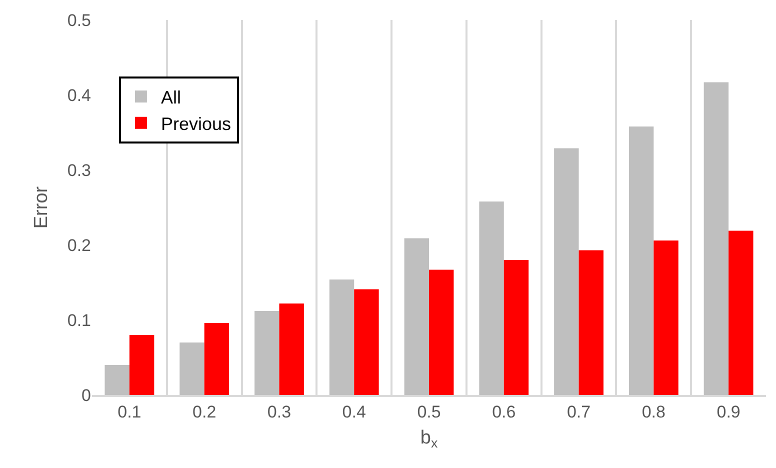  Describe the element at coordinates (504, 412) in the screenshot. I see `x-tick-label: 0.6` at that location.